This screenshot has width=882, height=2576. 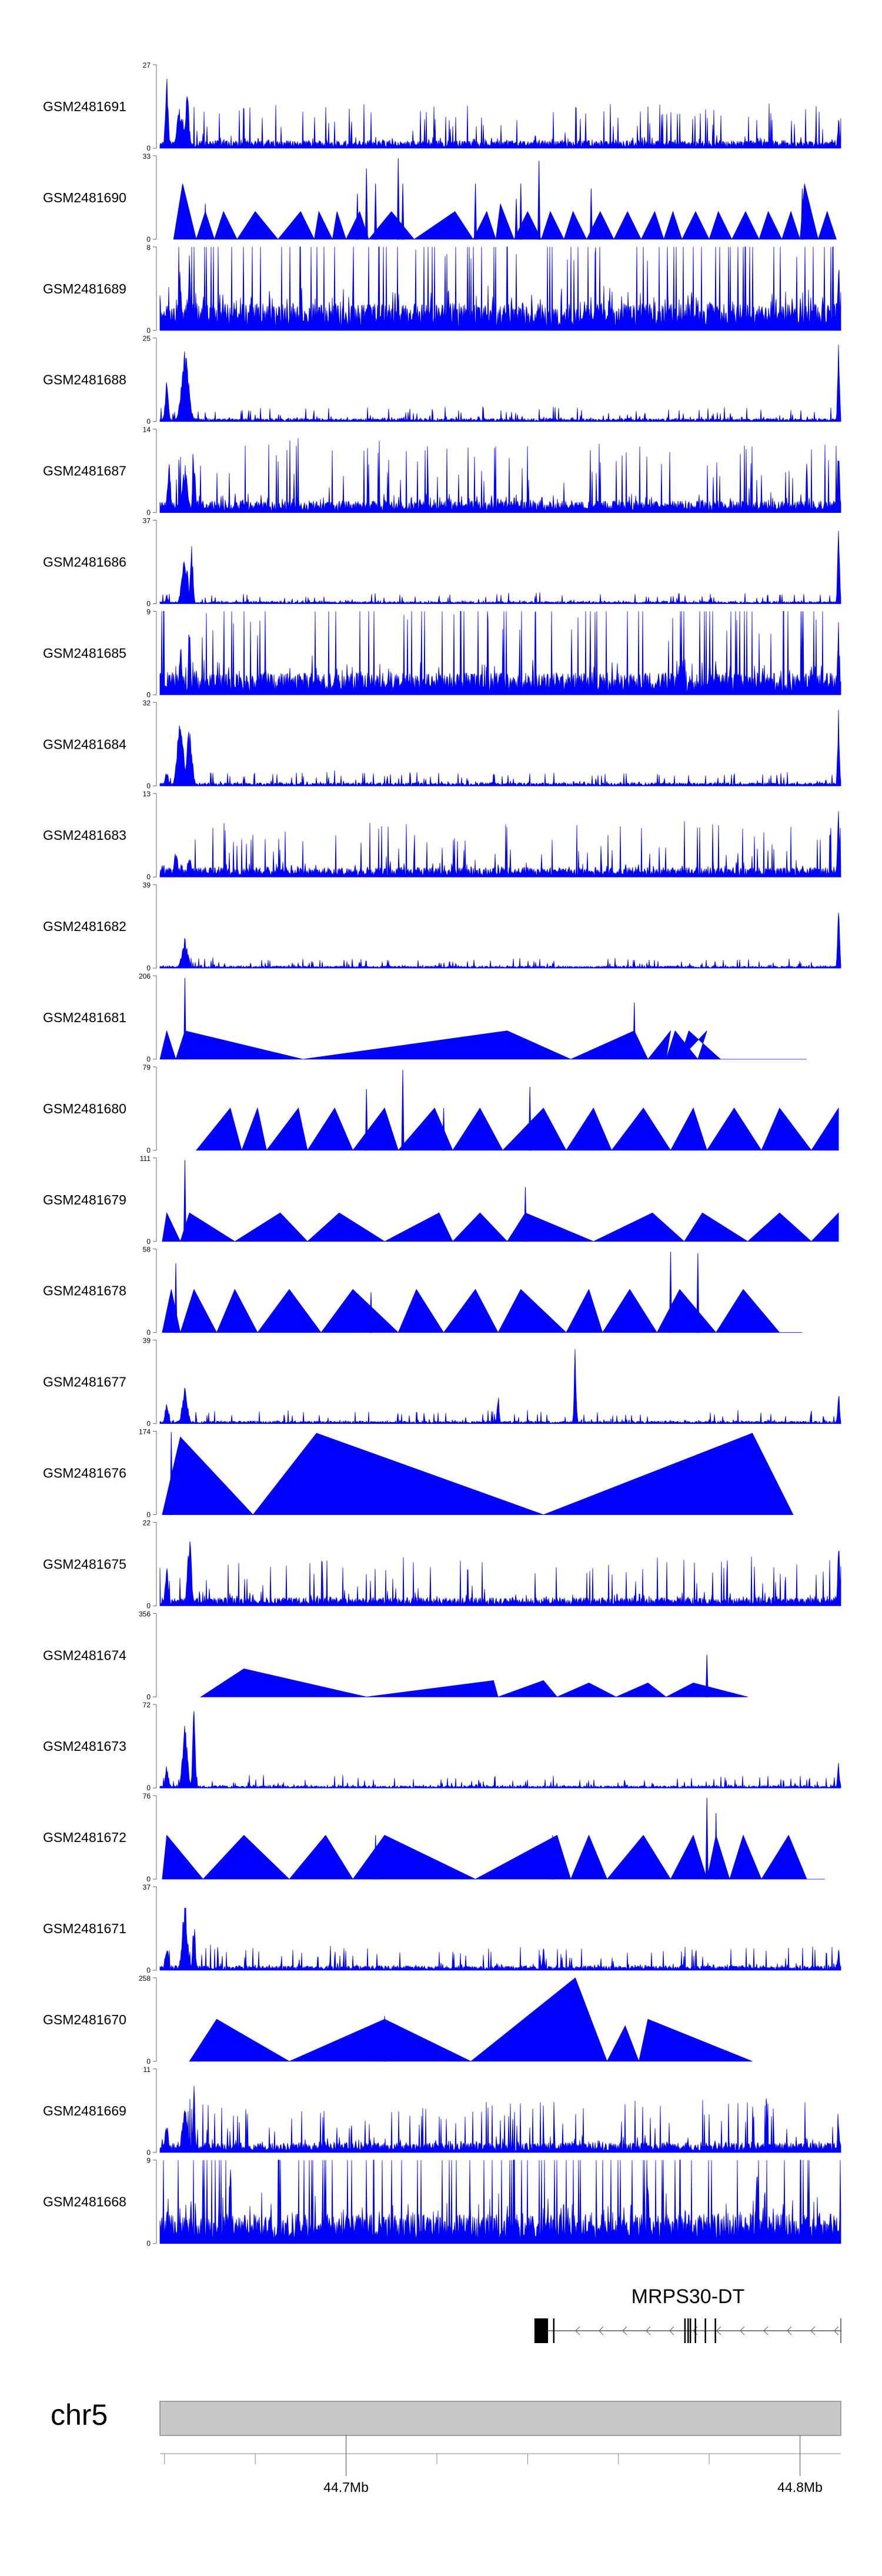 I want to click on track-label: GSM2481686, so click(x=84, y=562).